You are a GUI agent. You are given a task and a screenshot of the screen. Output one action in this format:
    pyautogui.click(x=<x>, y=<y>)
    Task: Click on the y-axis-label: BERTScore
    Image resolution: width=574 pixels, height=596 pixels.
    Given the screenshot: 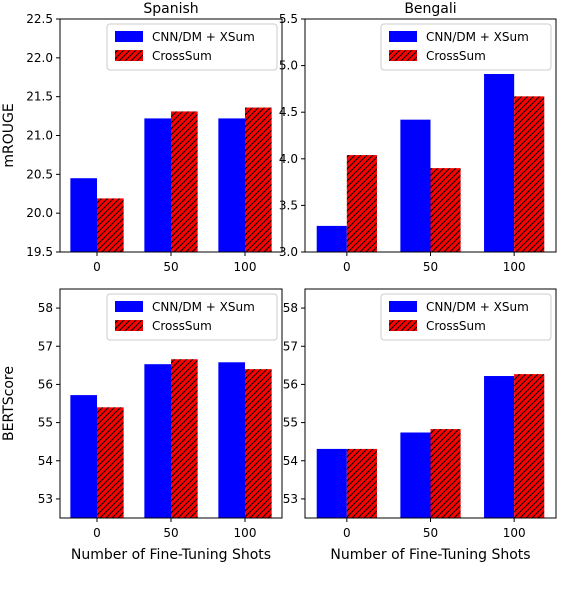 What is the action you would take?
    pyautogui.click(x=9, y=403)
    